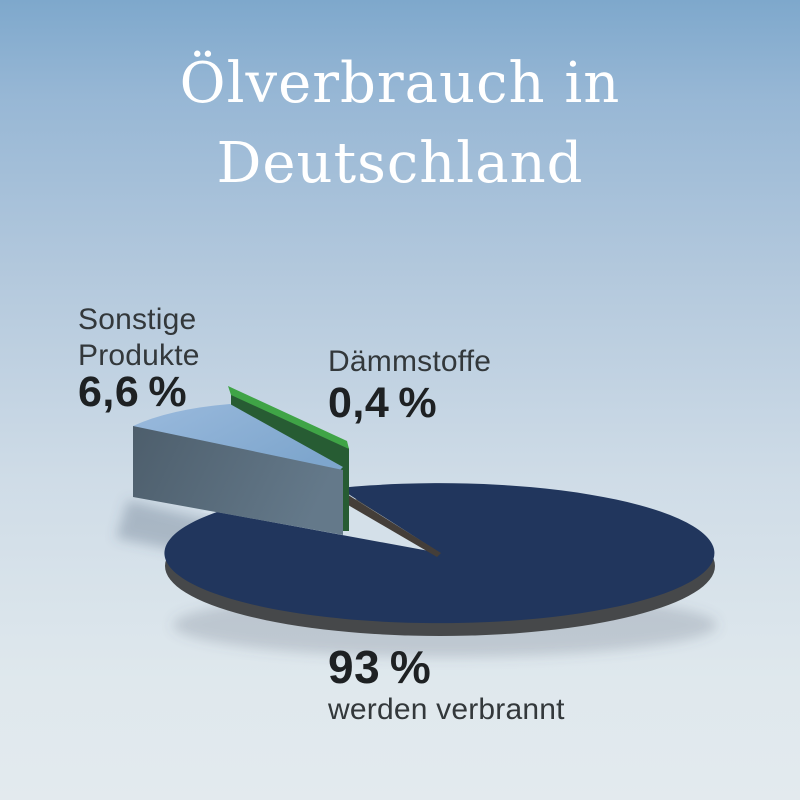  Describe the element at coordinates (383, 403) in the screenshot. I see `value-daemmstoffe: 0,4 %` at that location.